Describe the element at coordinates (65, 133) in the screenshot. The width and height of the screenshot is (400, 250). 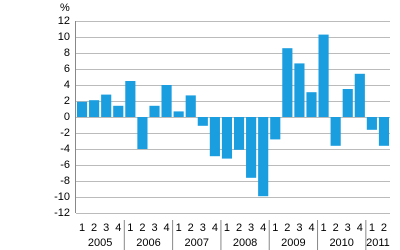
I see `y-tick-label: -2` at that location.